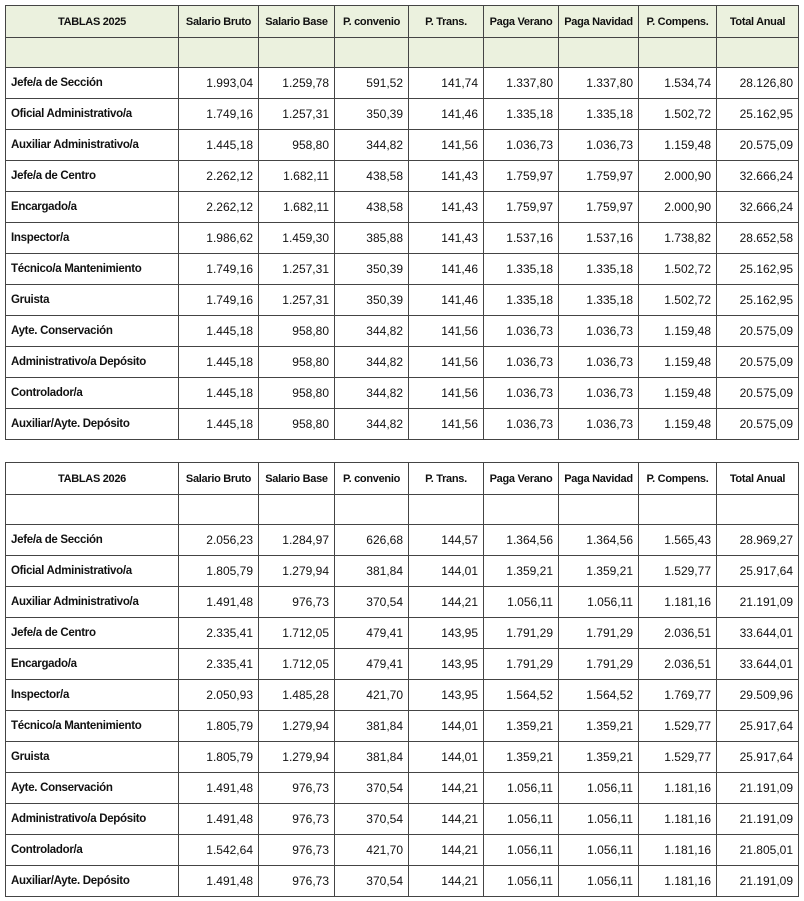  I want to click on value-cell: 958,80, so click(296, 362).